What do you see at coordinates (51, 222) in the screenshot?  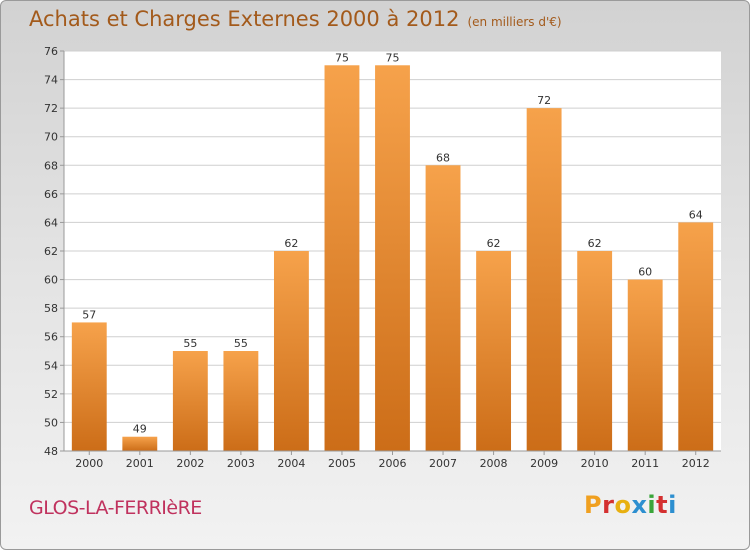 I see `y-tick-label: 64` at bounding box center [51, 222].